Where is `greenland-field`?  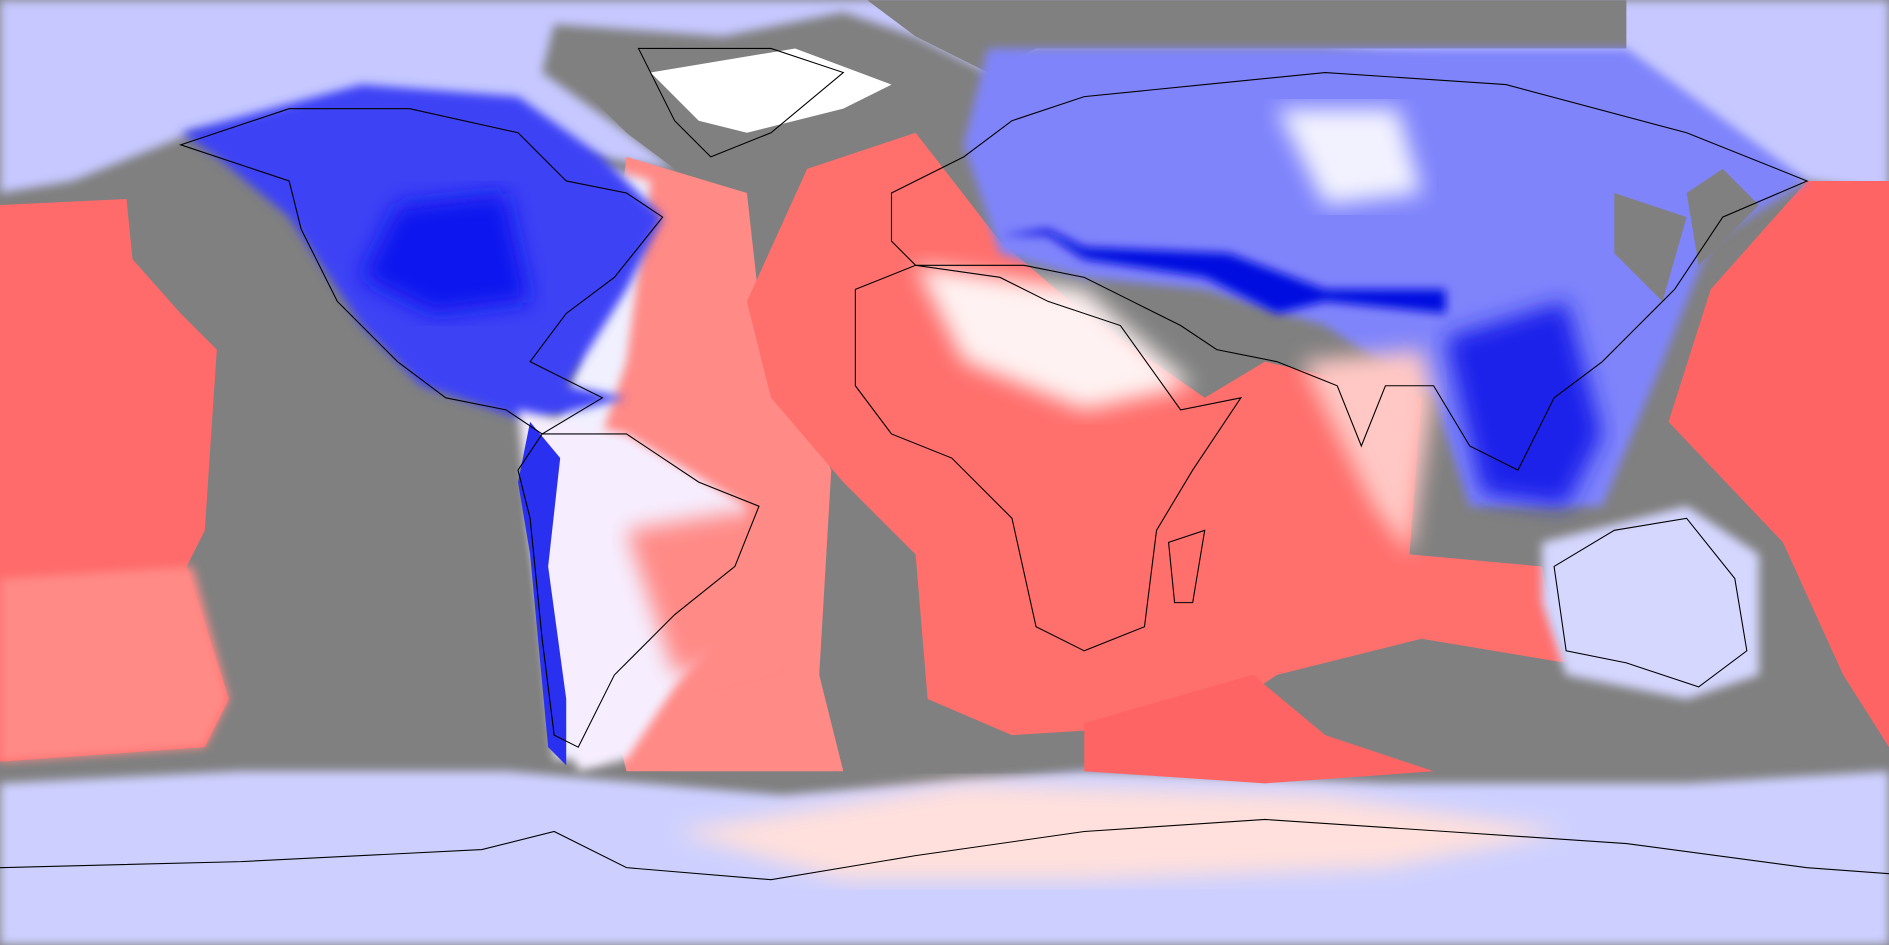 greenland-field is located at coordinates (771, 90).